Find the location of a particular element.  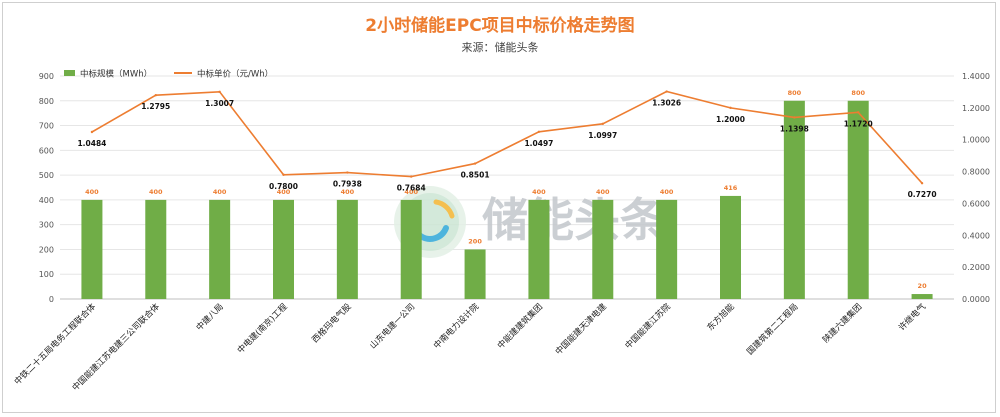

right-tick-label: 1.0000 is located at coordinates (976, 140).